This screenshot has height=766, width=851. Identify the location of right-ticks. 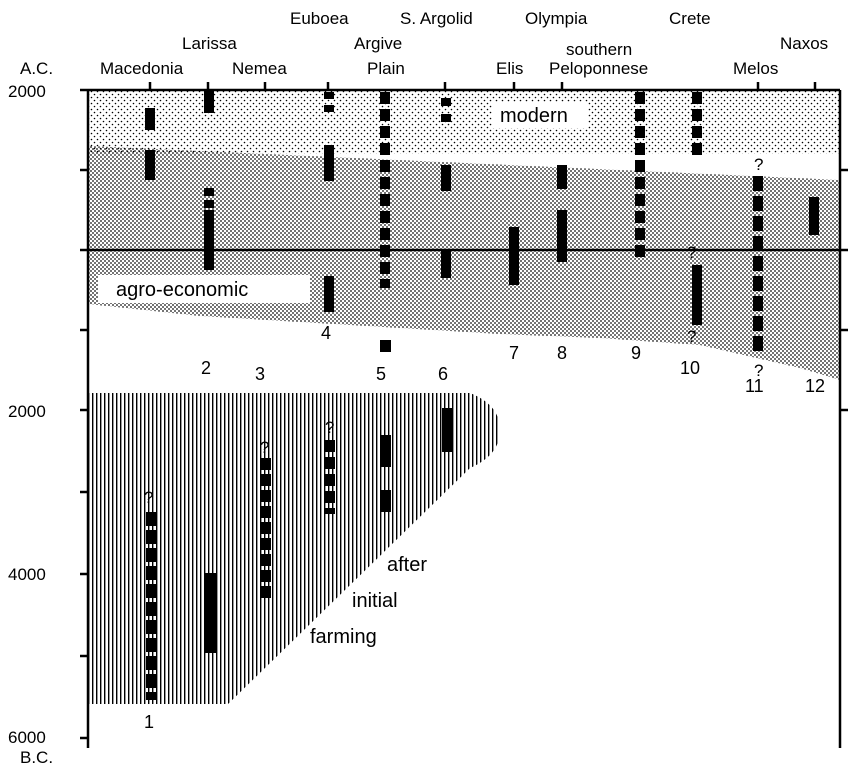
(844, 290).